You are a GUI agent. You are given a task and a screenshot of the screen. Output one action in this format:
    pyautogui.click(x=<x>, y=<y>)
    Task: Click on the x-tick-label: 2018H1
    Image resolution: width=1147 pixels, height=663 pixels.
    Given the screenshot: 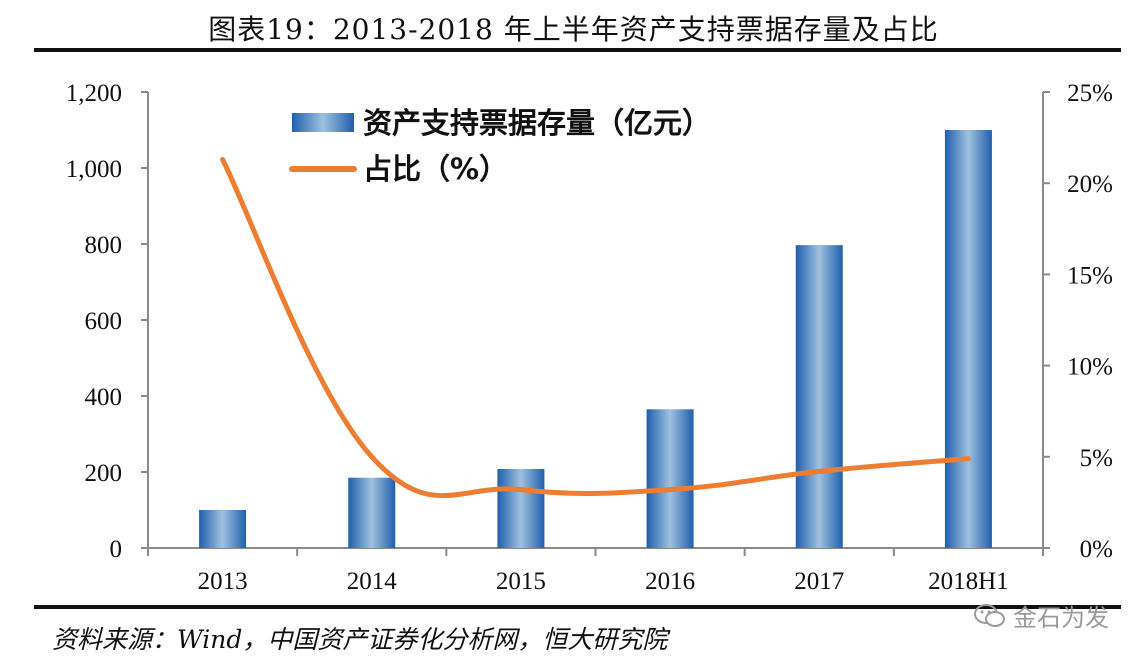 What is the action you would take?
    pyautogui.click(x=968, y=581)
    